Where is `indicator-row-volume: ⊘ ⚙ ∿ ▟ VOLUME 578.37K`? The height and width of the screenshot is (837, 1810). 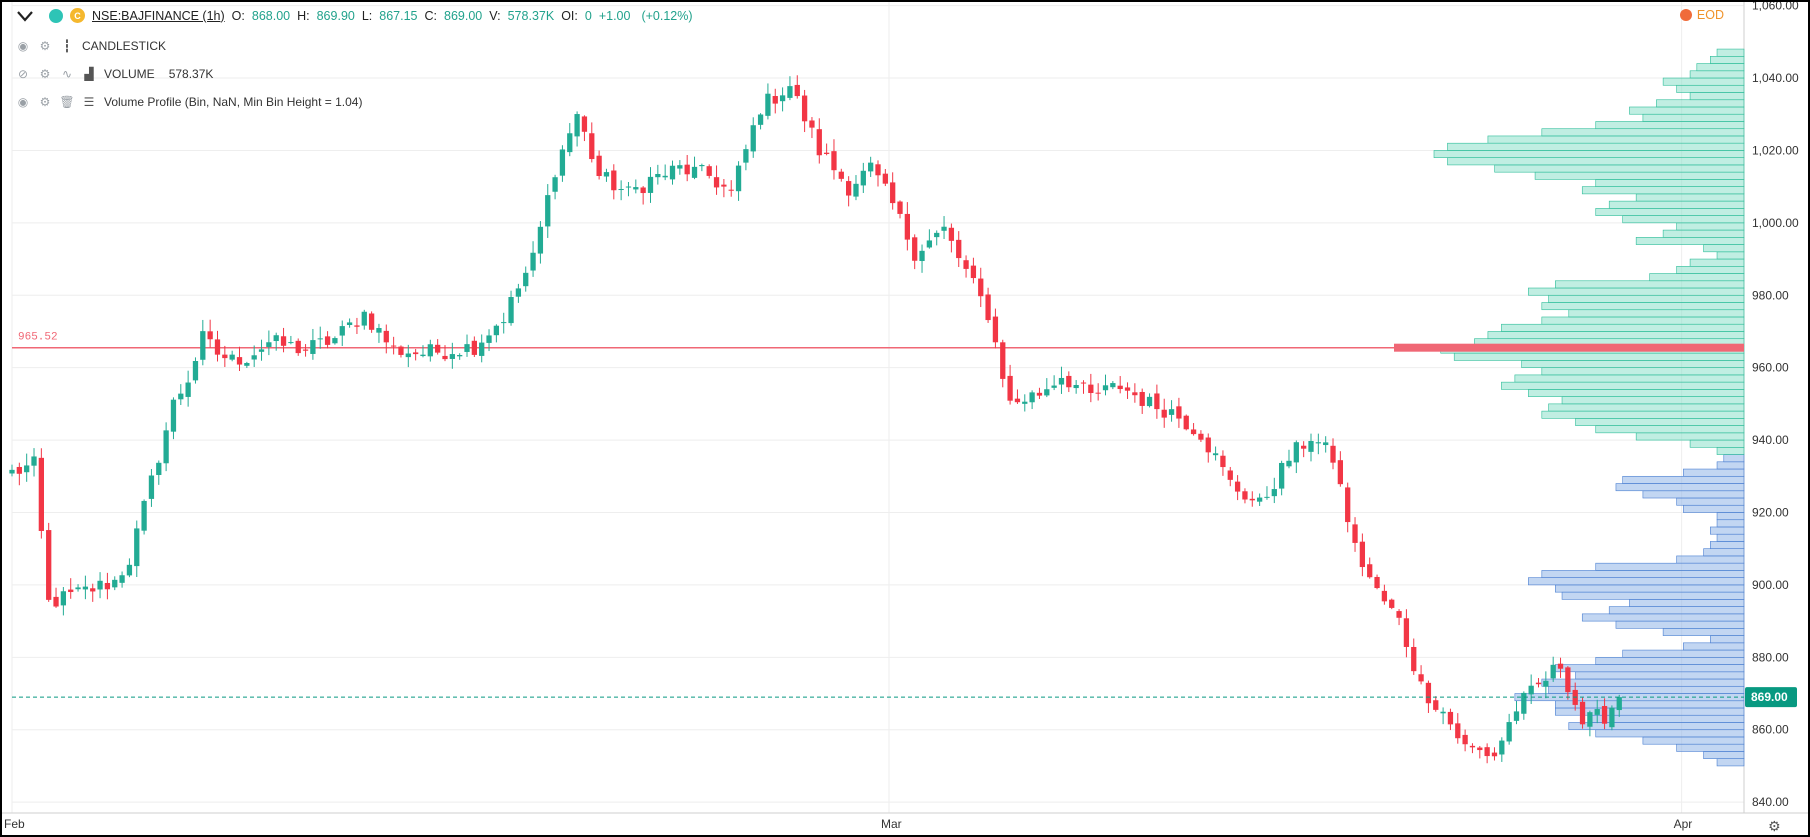 indicator-row-volume: ⊘ ⚙ ∿ ▟ VOLUME 578.37K is located at coordinates (114, 74).